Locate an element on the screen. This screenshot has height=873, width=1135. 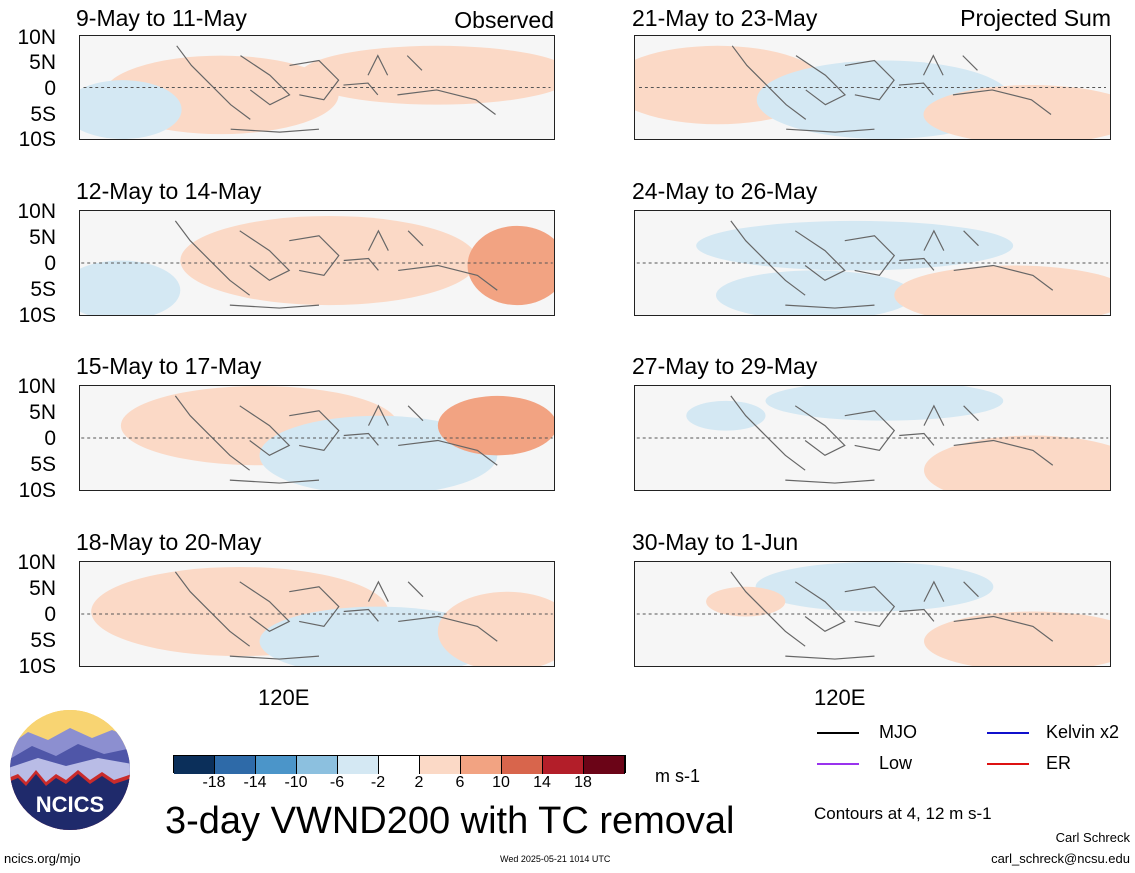
colorbar-tick: 18 is located at coordinates (583, 782).